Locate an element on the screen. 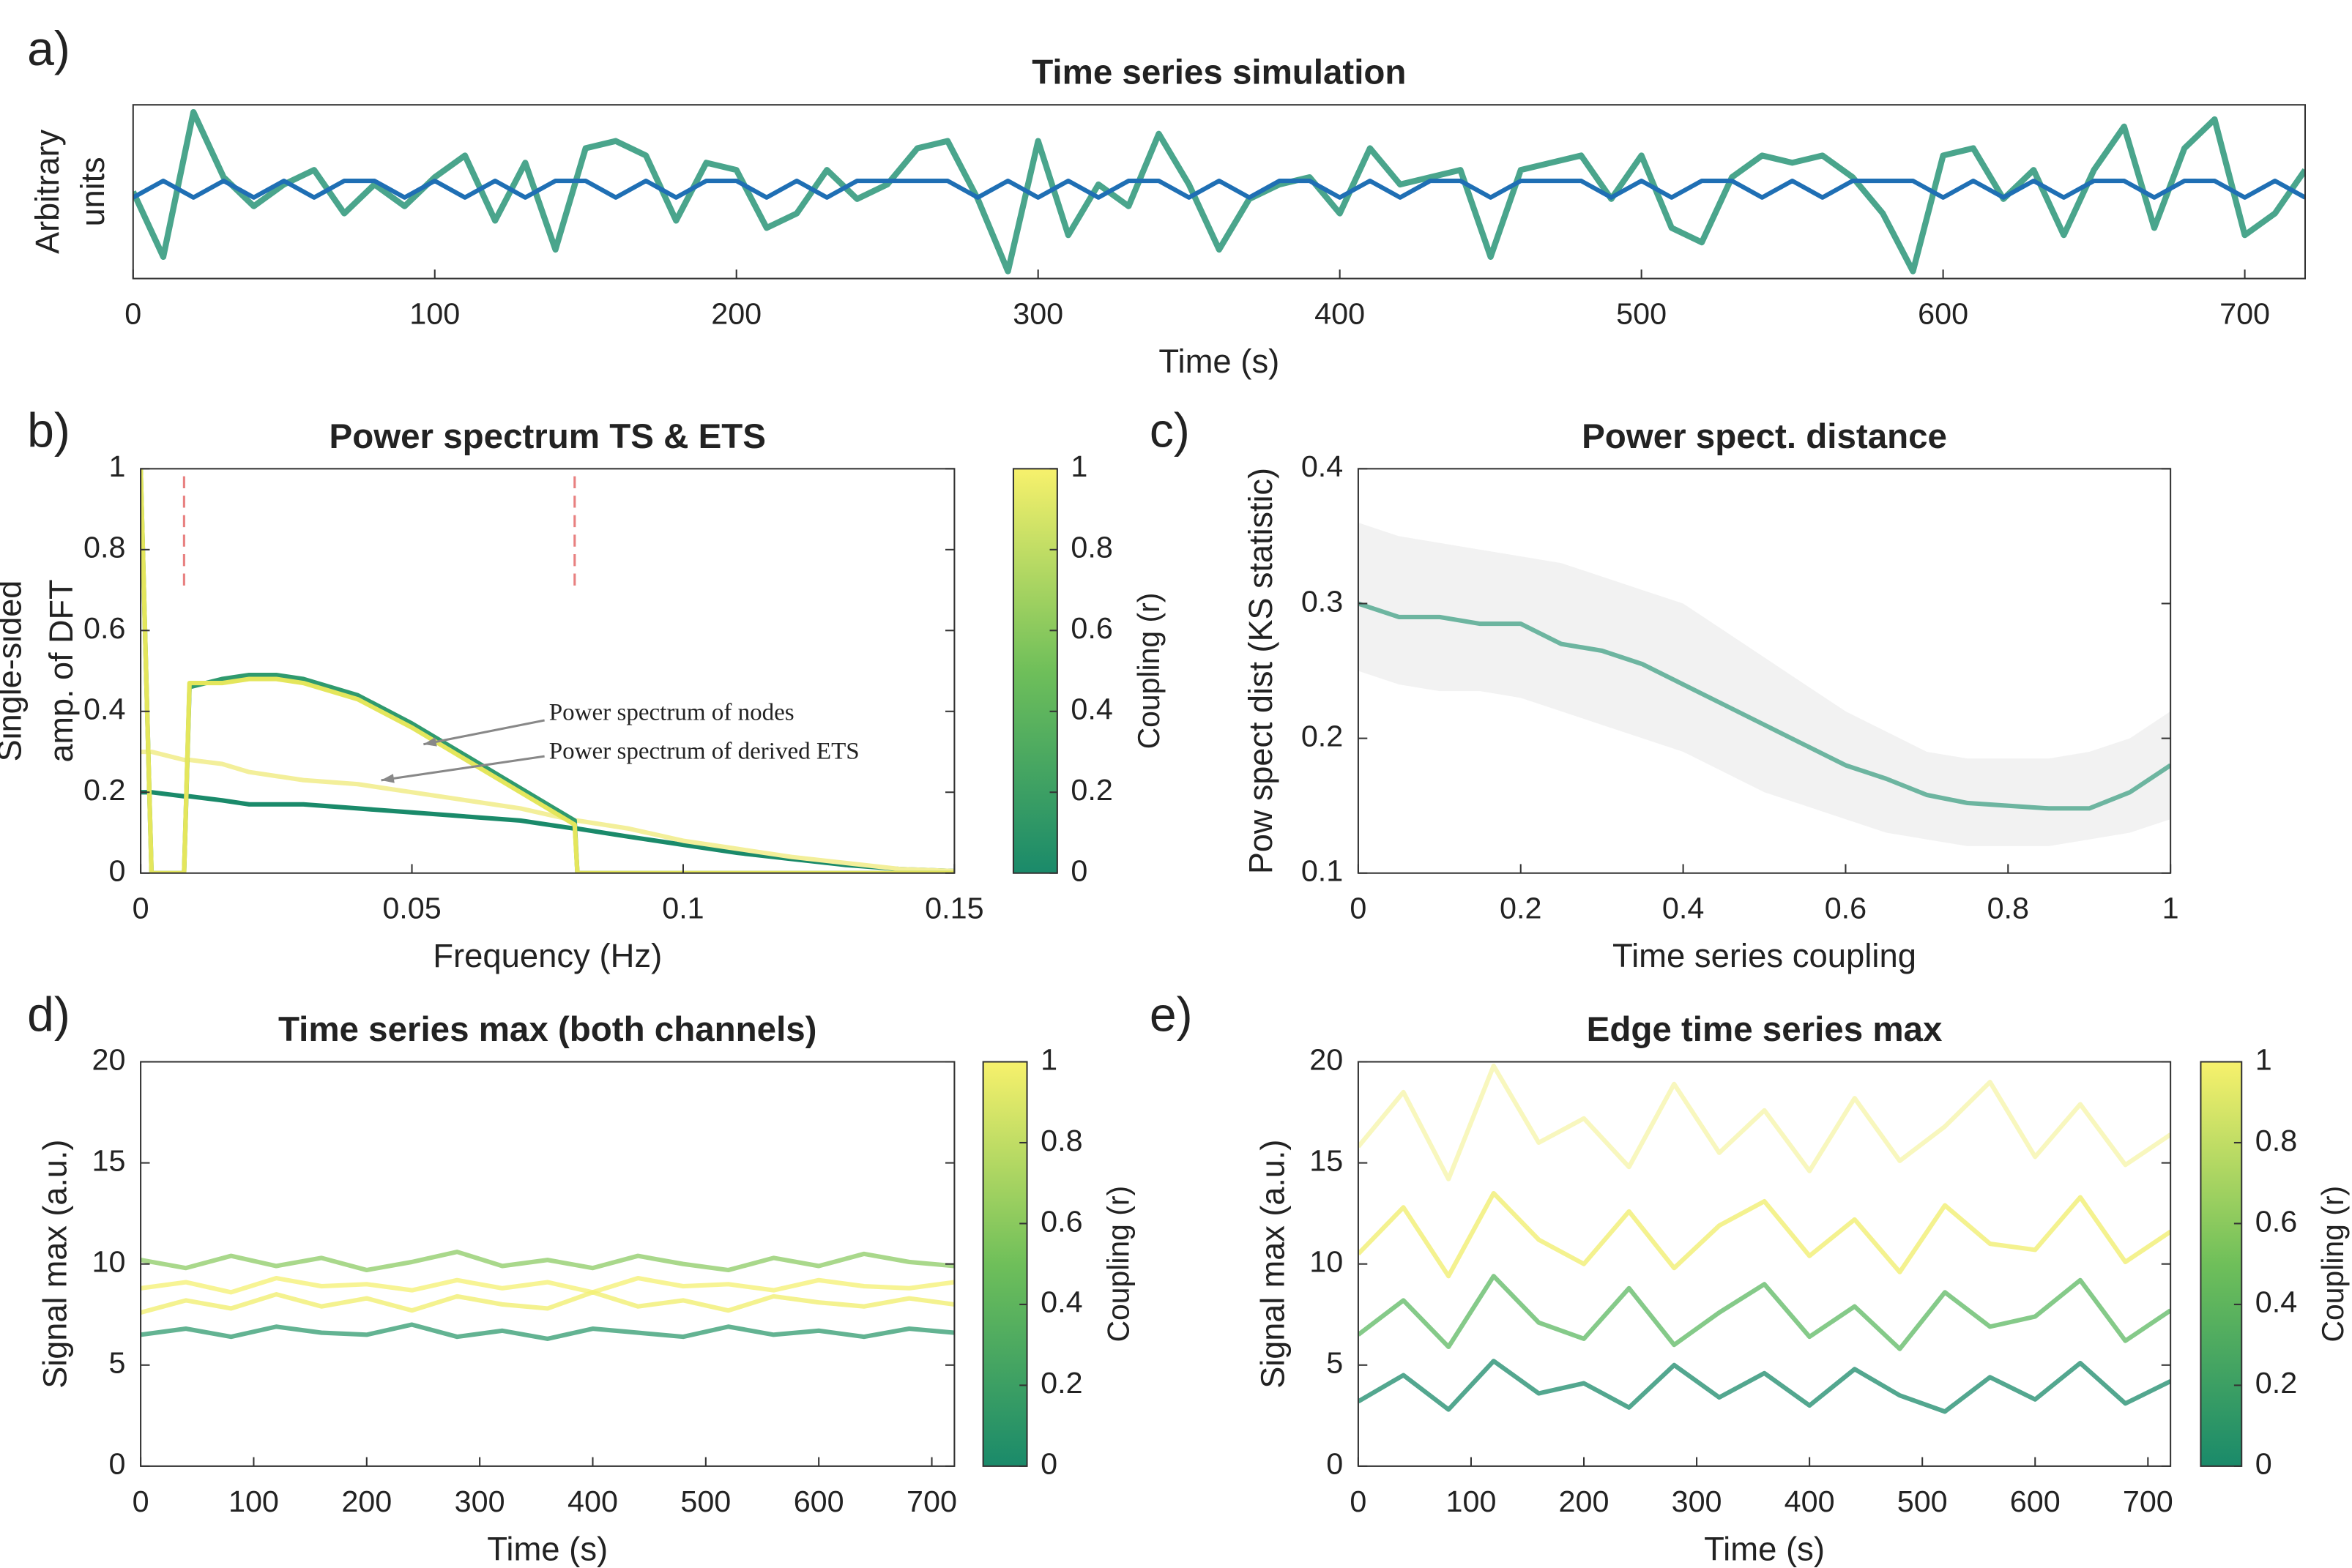 The image size is (2352, 1568). x-tick-label: 700 is located at coordinates (932, 1501).